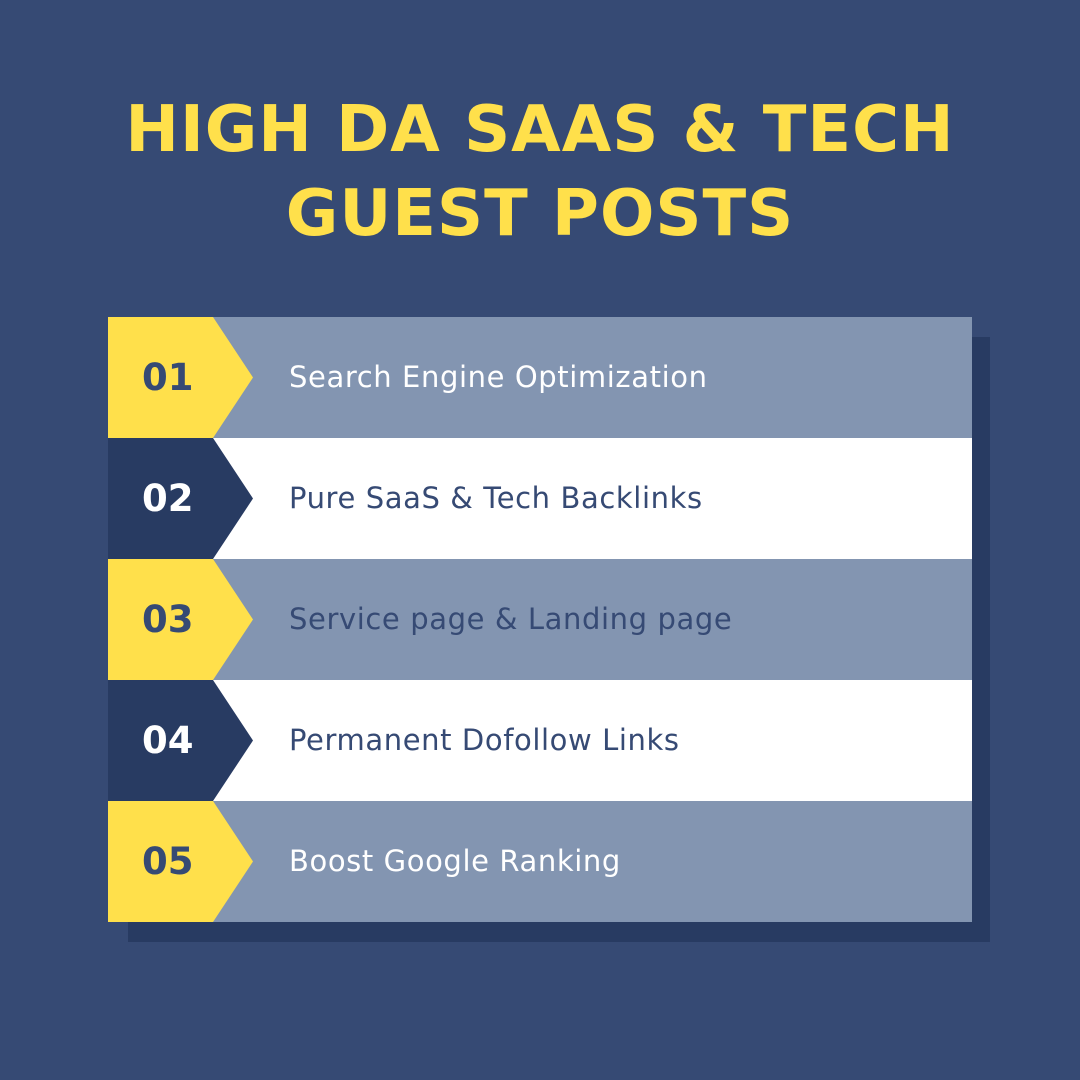 This screenshot has width=1080, height=1080. Describe the element at coordinates (498, 377) in the screenshot. I see `item-label: Search Engine Optimization` at that location.